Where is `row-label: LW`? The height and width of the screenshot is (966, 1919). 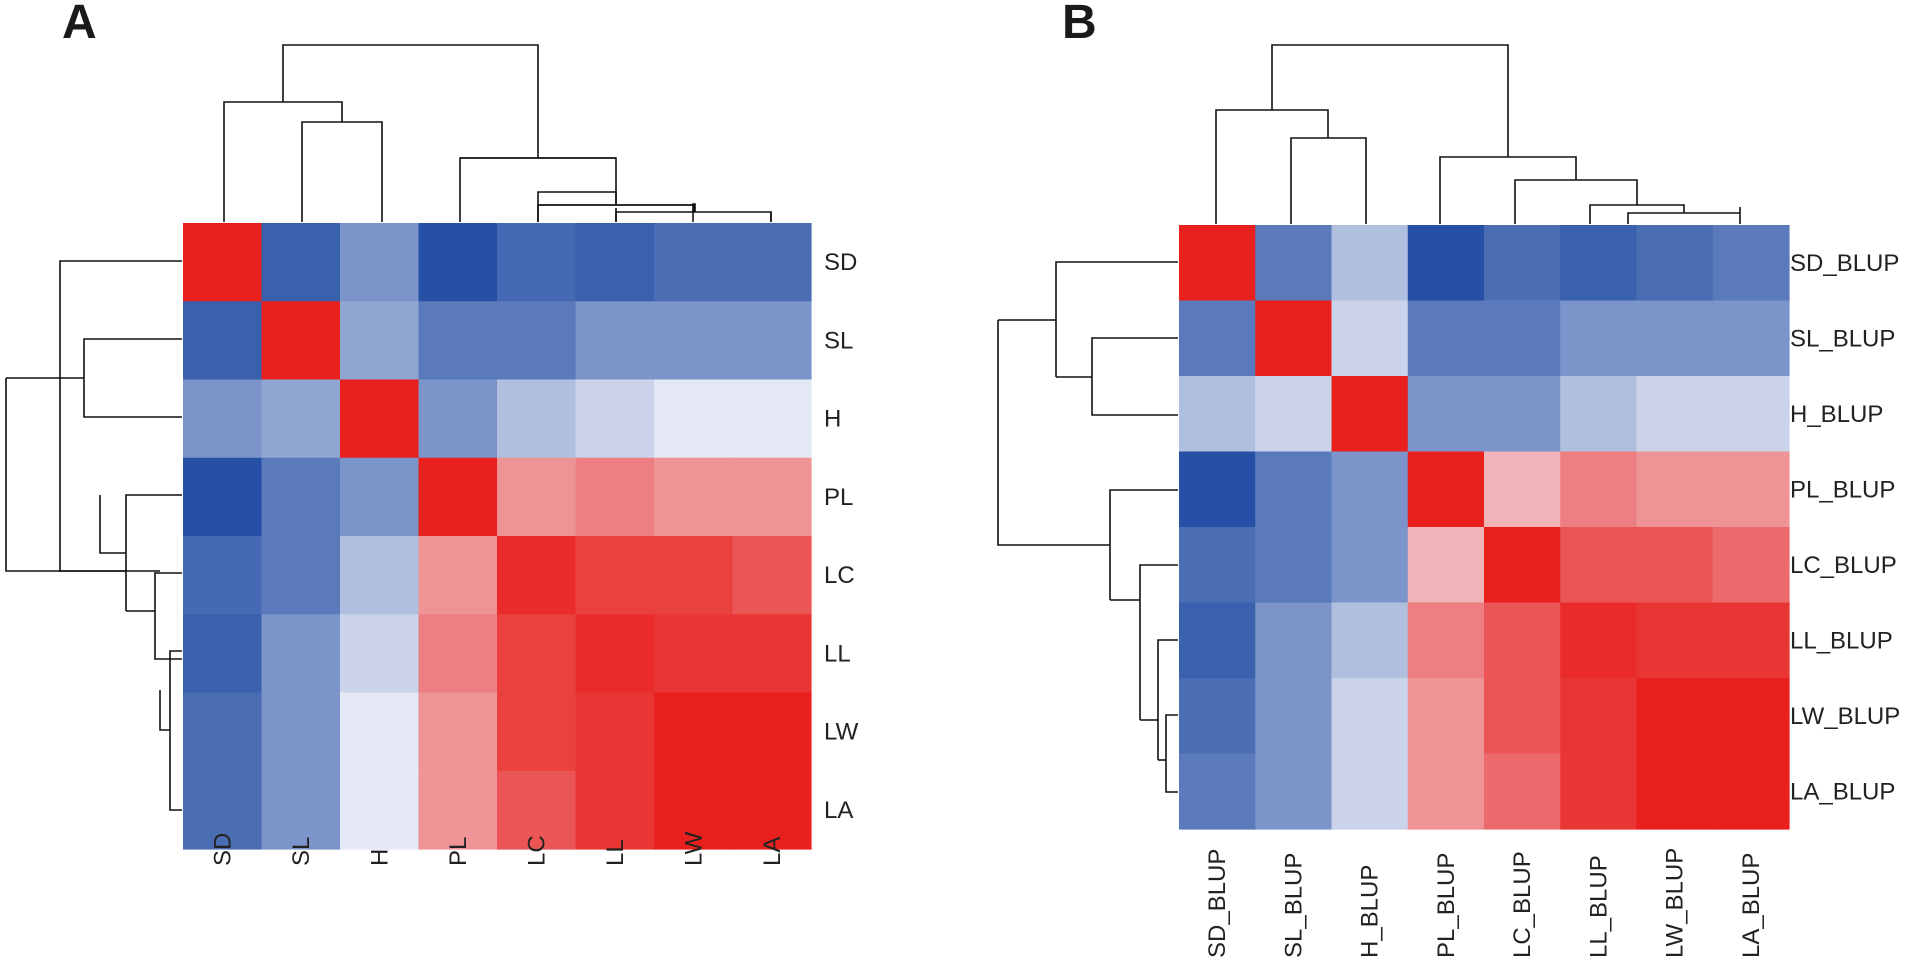 row-label: LW is located at coordinates (841, 732).